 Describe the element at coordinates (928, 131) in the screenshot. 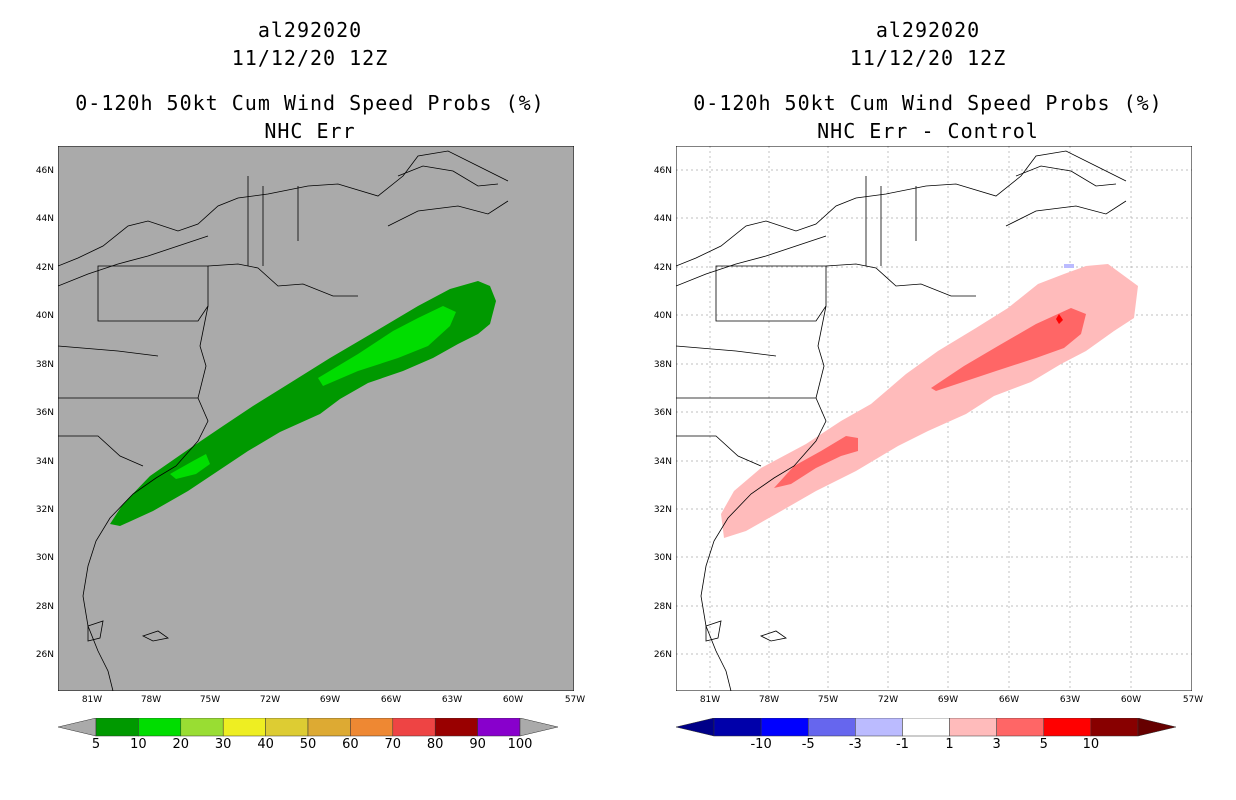

I see `right-title-subtitle: NHC Err - Control` at that location.